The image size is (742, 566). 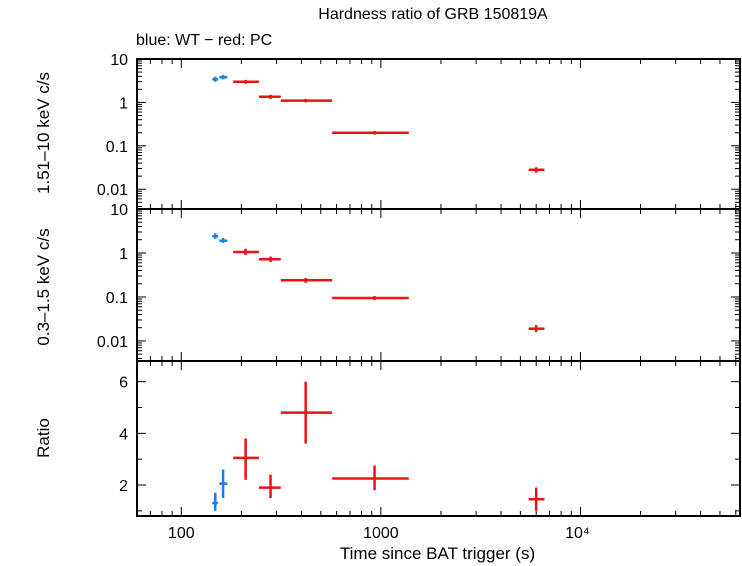 What do you see at coordinates (43, 286) in the screenshot?
I see `y-axis-label-panel2: 0.3–1.5 keV c/s` at bounding box center [43, 286].